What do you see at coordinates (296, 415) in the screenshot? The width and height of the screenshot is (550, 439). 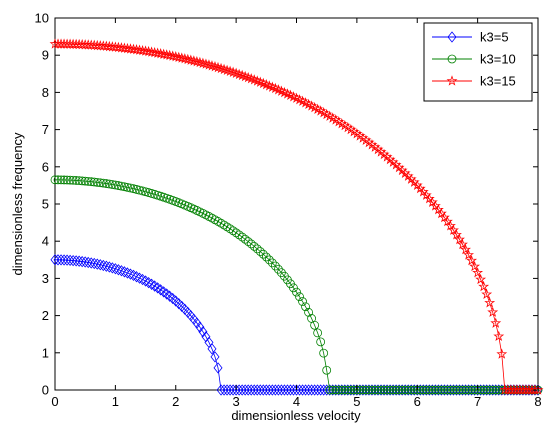 I see `x-axis-label: dimensionless velocity` at bounding box center [296, 415].